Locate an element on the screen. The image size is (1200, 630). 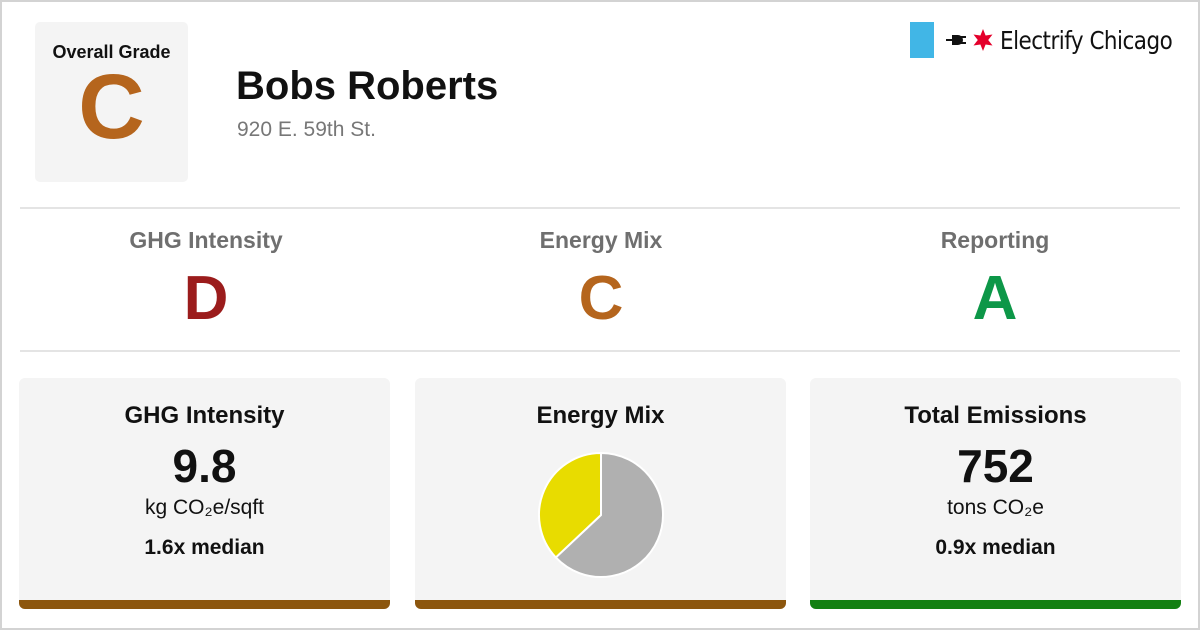
plug-icon is located at coordinates (955, 40).